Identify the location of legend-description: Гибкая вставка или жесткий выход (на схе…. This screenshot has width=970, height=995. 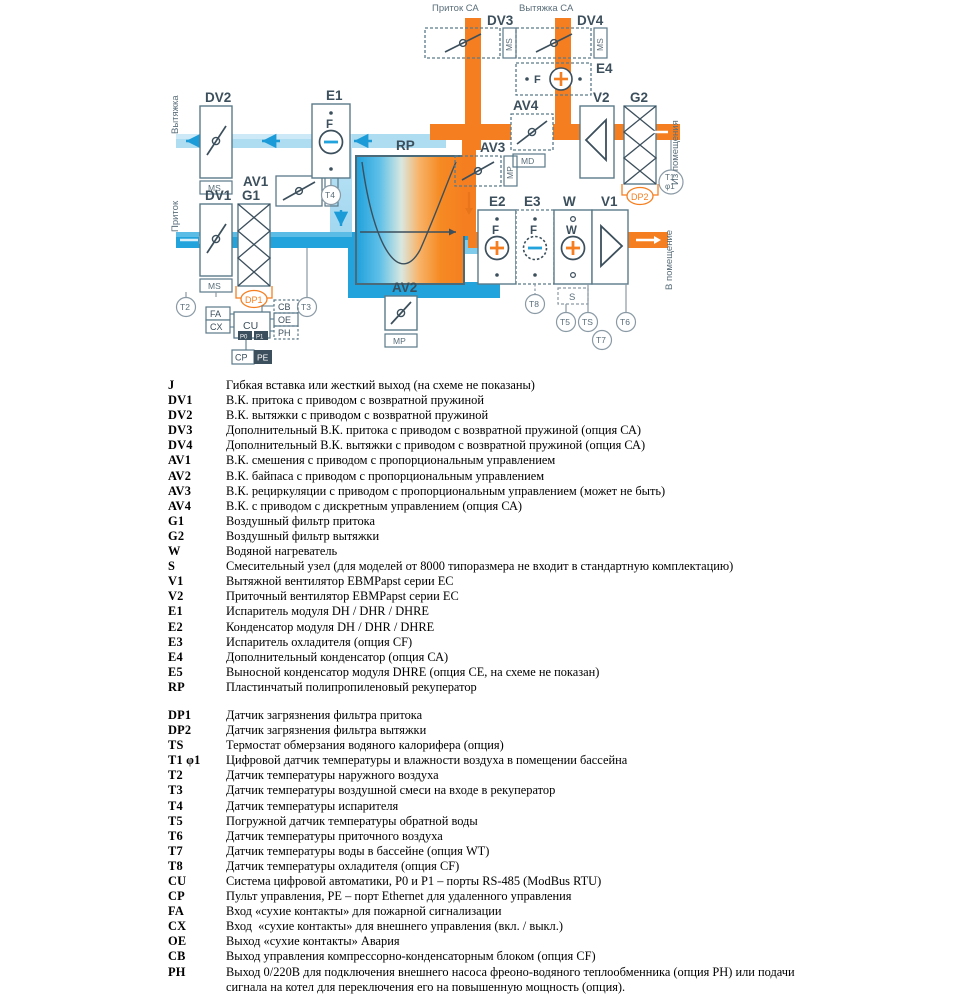
(380, 385).